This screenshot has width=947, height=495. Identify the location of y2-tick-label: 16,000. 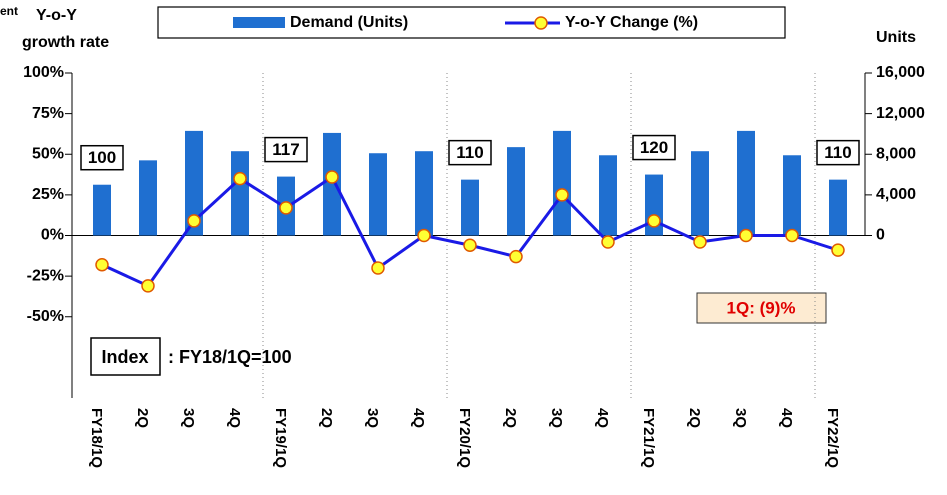
(900, 72).